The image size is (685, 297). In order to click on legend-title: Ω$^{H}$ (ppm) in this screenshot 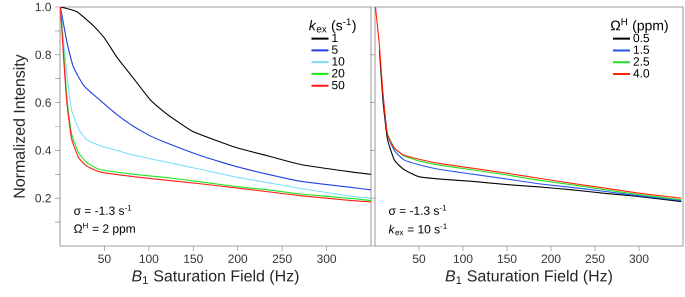, I will do `click(639, 26)`.